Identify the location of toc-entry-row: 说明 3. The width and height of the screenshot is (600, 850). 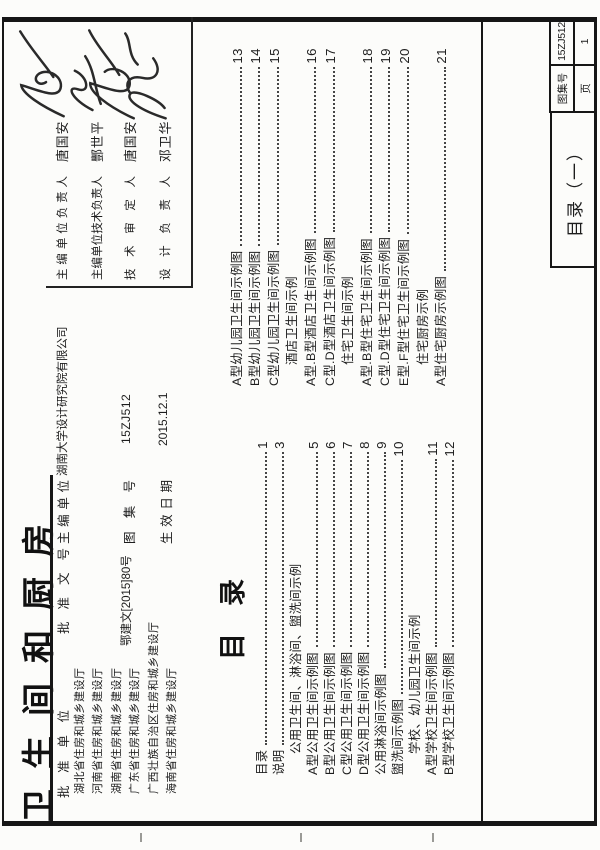
(278, 608).